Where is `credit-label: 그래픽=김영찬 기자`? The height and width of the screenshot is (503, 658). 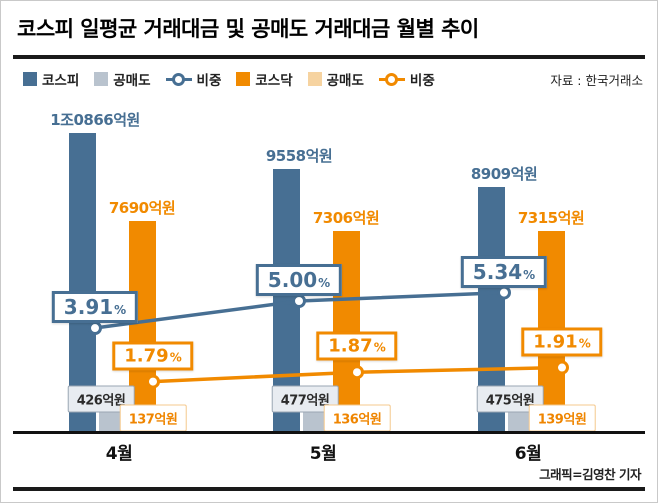
credit-label: 그래픽=김영찬 기자 is located at coordinates (590, 474).